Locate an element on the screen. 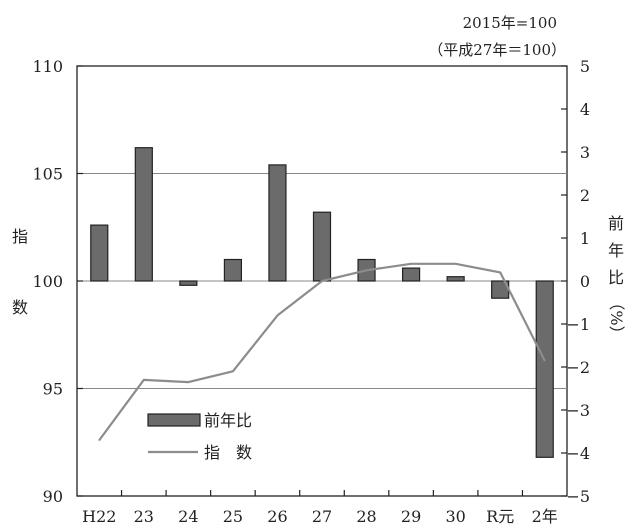 The width and height of the screenshot is (630, 529). bar-2年 is located at coordinates (544, 369).